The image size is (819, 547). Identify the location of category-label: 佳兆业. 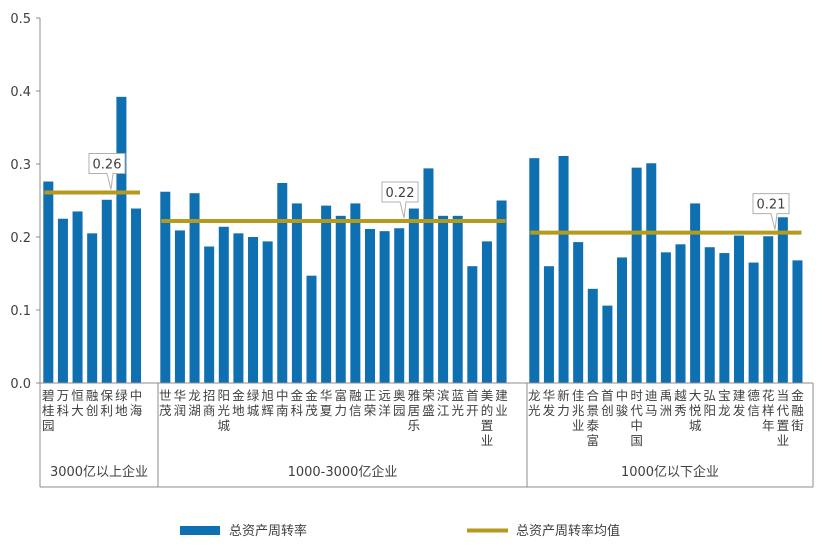
(578, 410).